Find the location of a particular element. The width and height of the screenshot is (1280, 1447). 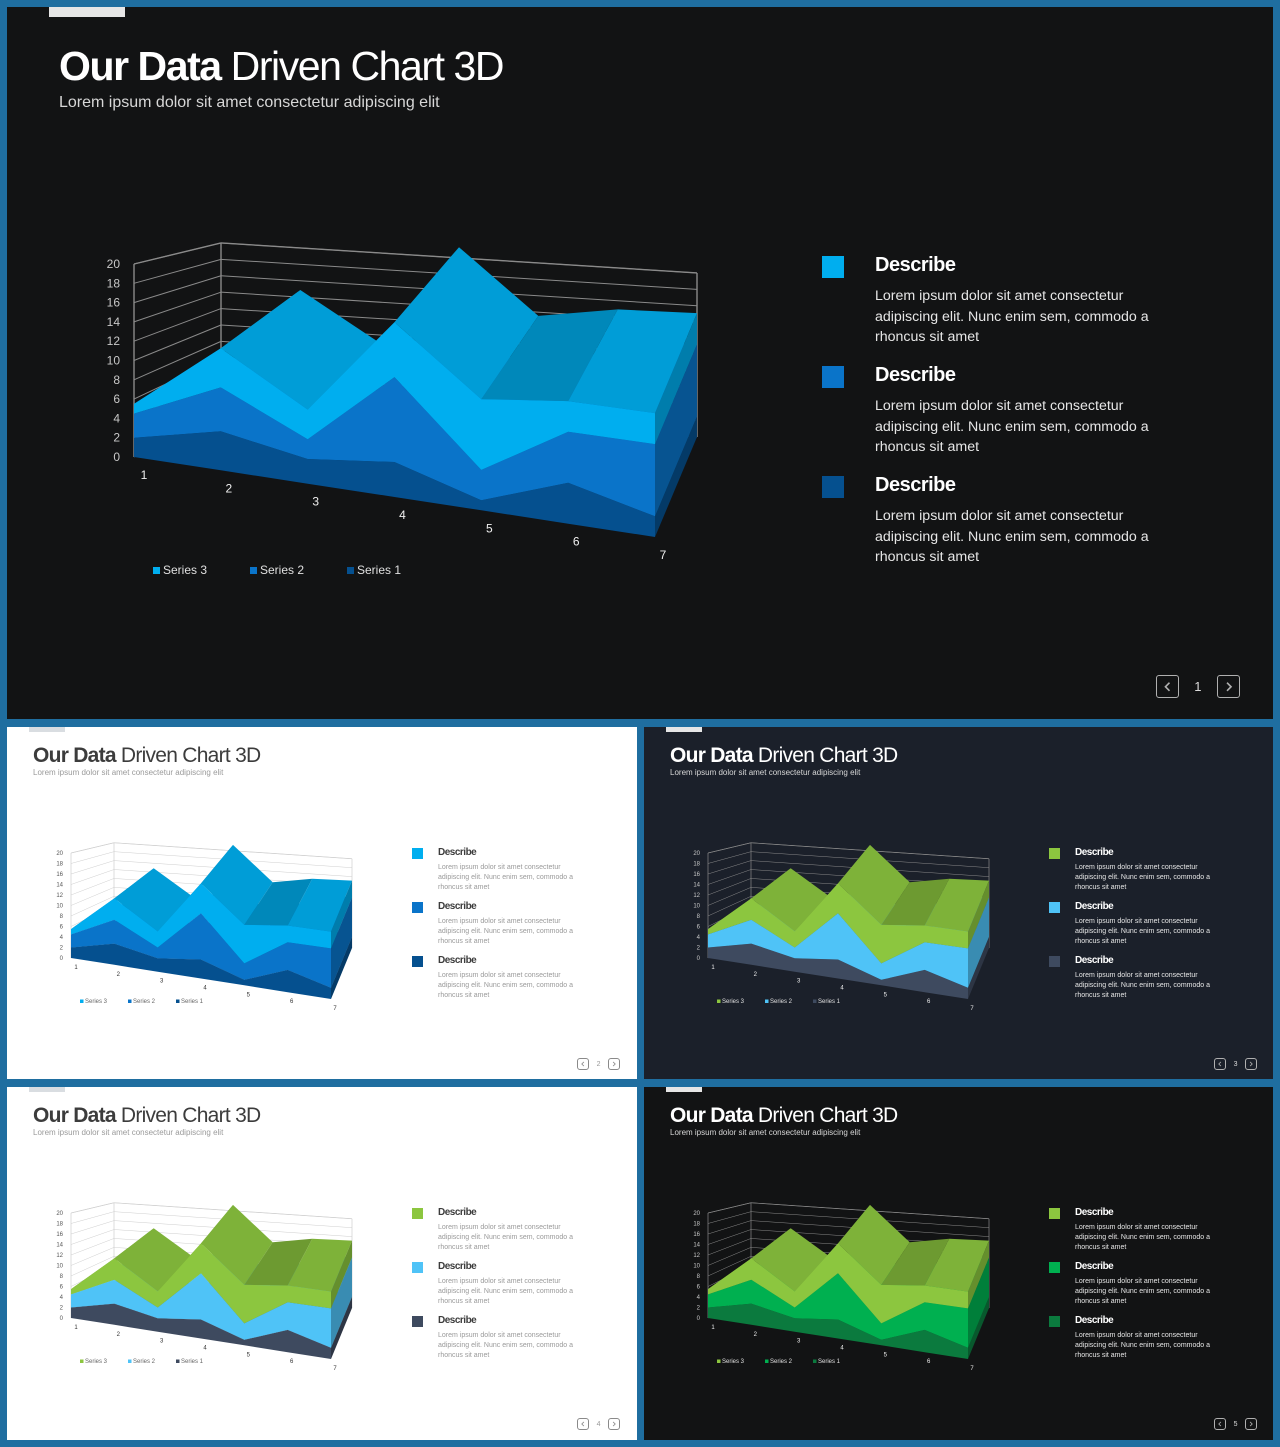

series-1-area-side is located at coordinates (341, 967).